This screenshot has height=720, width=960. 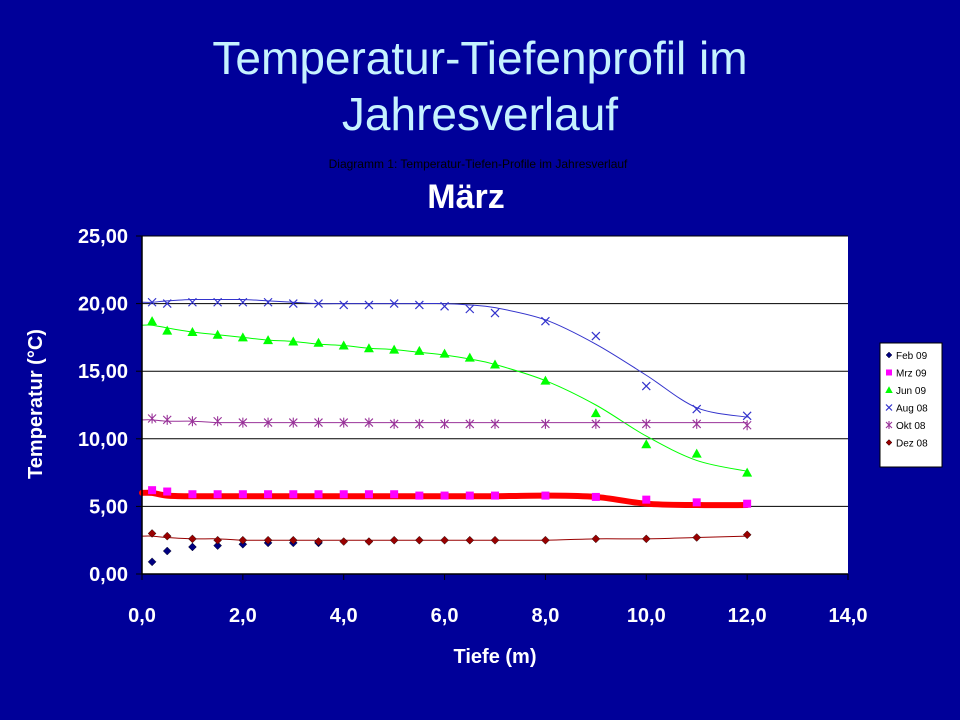 I want to click on x-tick-label: 4,0, so click(x=344, y=616).